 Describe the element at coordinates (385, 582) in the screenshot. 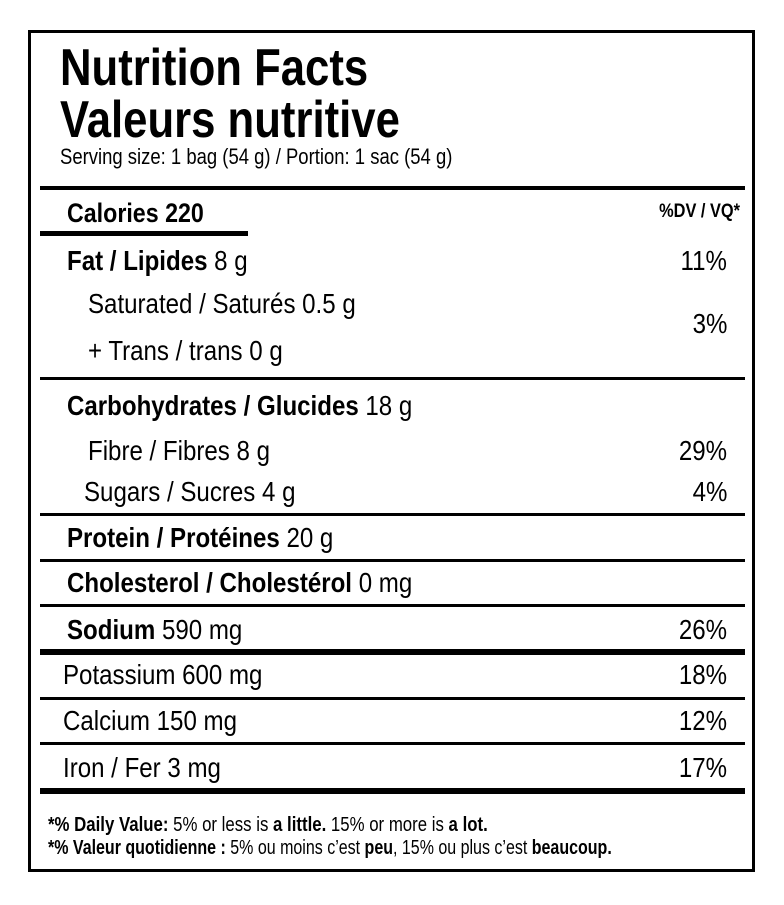

I see `nutrient-amount: 0 mg` at that location.